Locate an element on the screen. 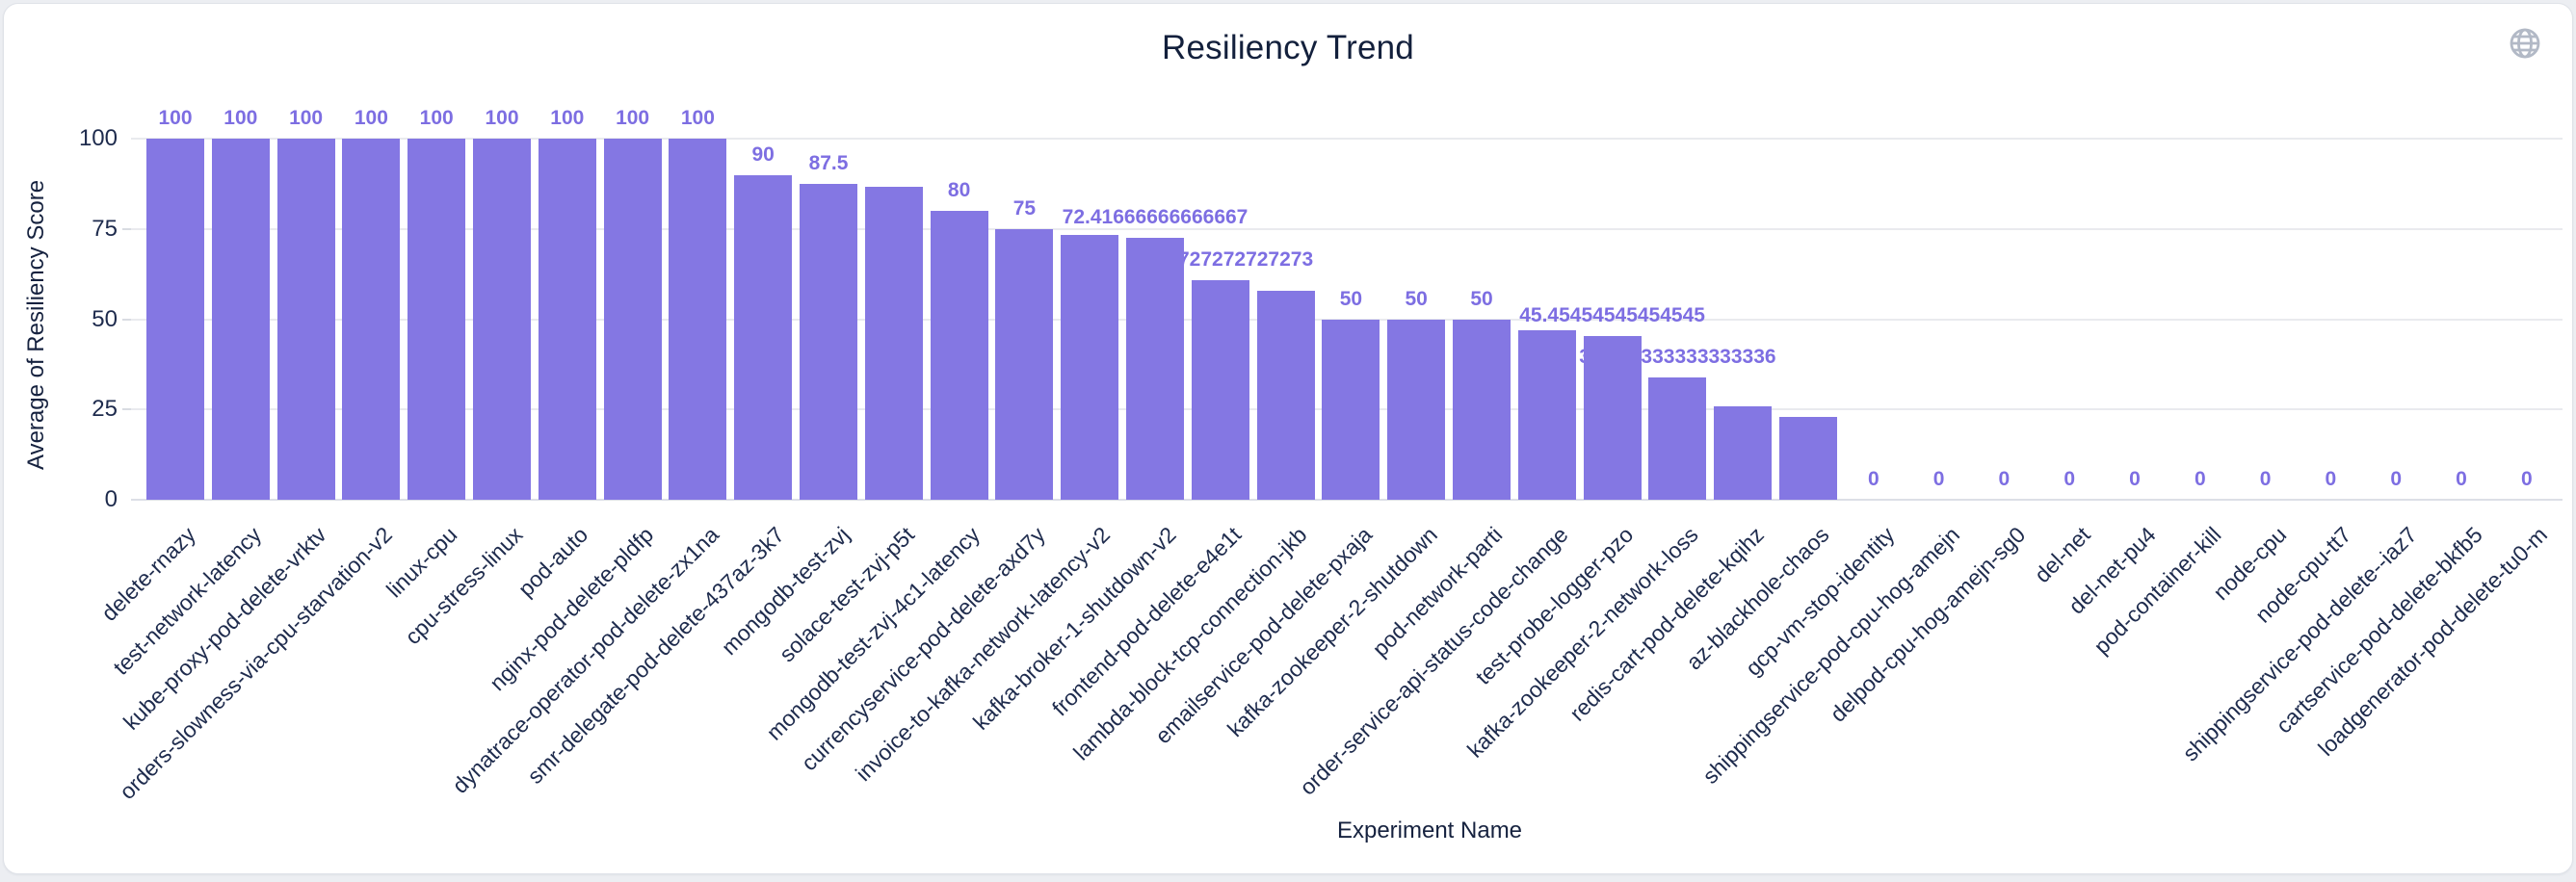  globe-icon is located at coordinates (2525, 43).